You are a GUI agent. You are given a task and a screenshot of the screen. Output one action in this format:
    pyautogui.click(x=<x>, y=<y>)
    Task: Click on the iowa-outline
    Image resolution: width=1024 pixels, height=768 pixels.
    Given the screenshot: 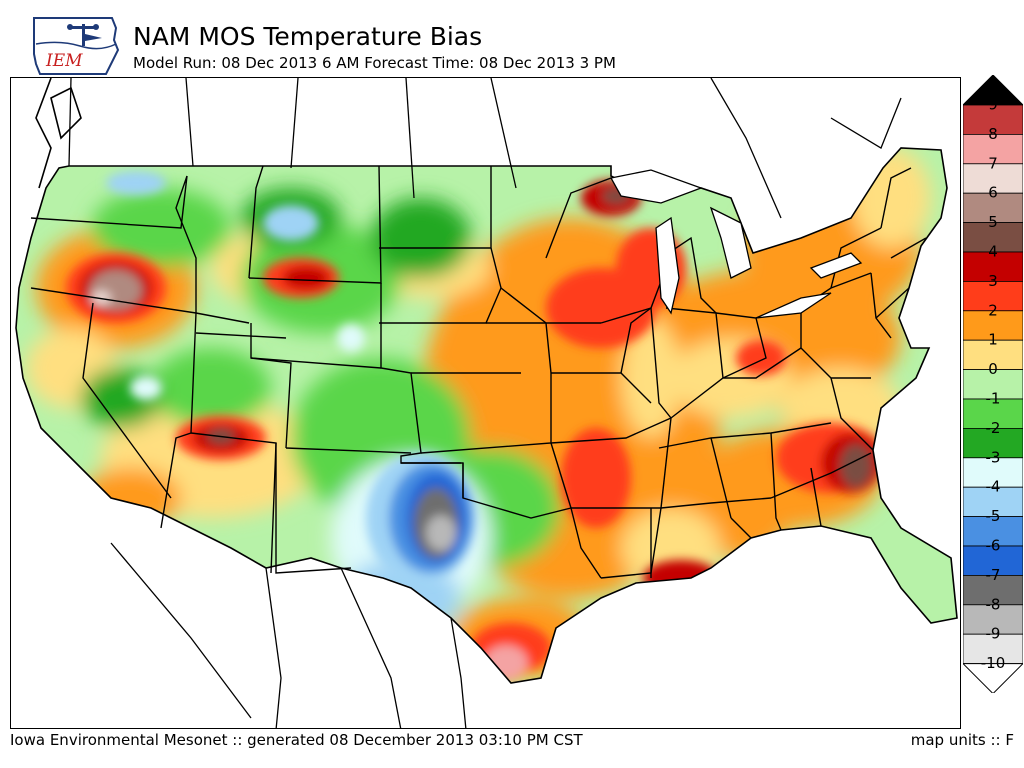 What is the action you would take?
    pyautogui.click(x=76, y=46)
    